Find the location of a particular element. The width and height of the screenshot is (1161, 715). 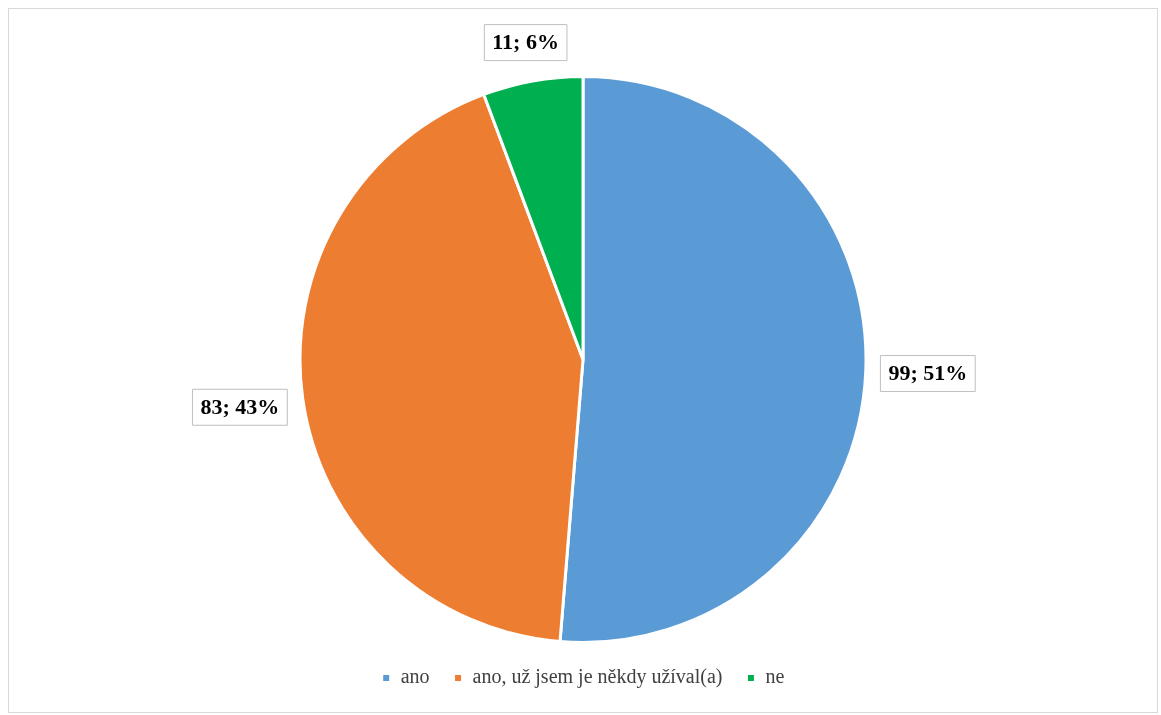

data-label: 83; 43% is located at coordinates (240, 406).